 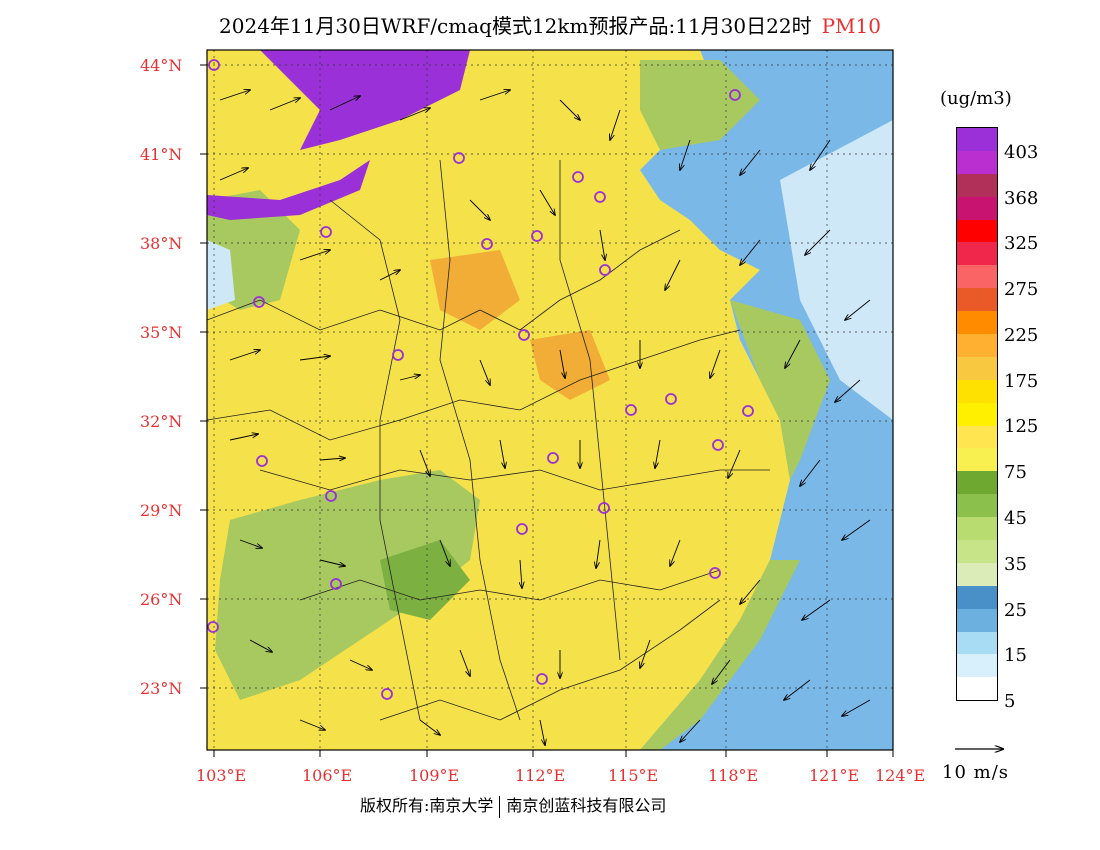 What do you see at coordinates (1015, 610) in the screenshot?
I see `legend-tick-25: 25` at bounding box center [1015, 610].